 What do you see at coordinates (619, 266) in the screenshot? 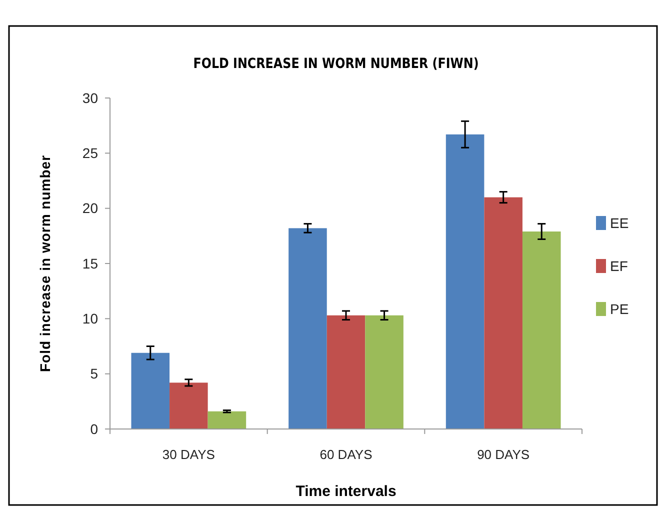
I see `legend-label: EF` at bounding box center [619, 266].